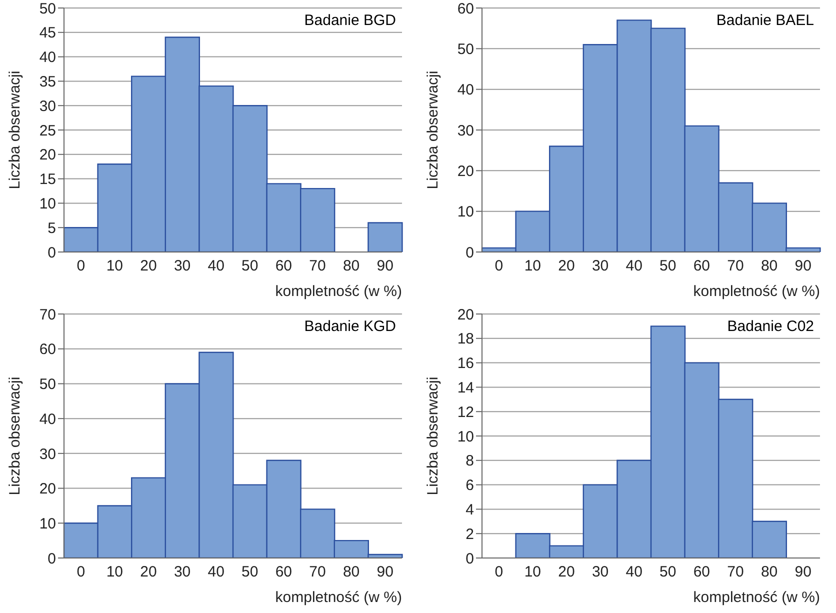 The height and width of the screenshot is (613, 836). What do you see at coordinates (765, 20) in the screenshot?
I see `chart-title: Badanie BAEL` at bounding box center [765, 20].